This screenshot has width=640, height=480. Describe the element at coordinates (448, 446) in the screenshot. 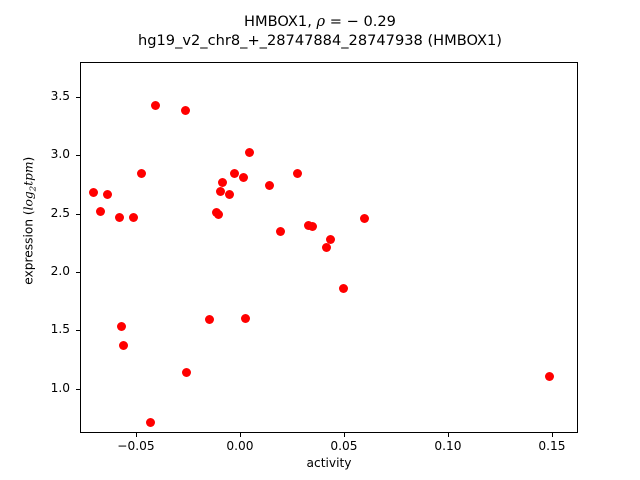

I see `x-tick-label: 0.10` at that location.